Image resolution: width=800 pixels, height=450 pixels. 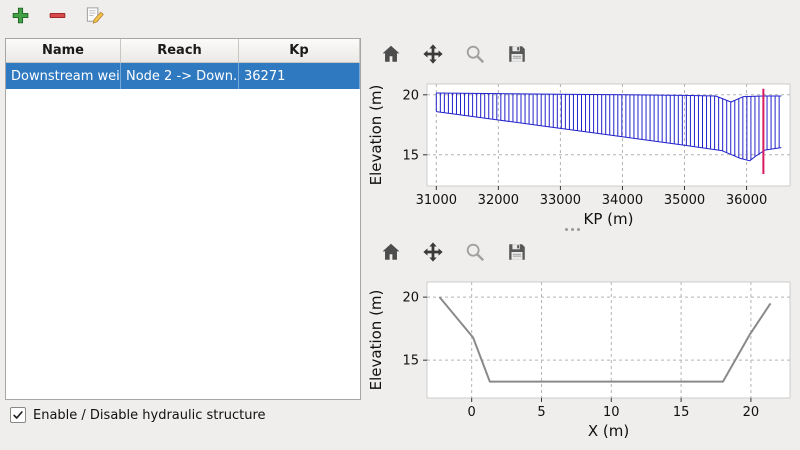 I want to click on cell-name: Downstream weir, so click(x=63, y=76).